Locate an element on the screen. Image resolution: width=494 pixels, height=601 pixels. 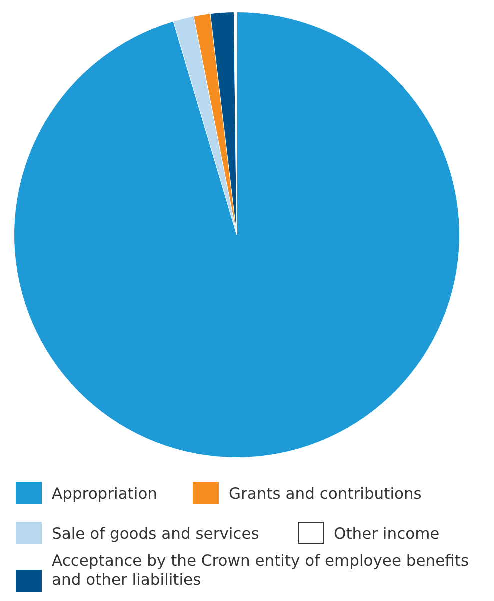
slice-label: Appropriation is located at coordinates (105, 494).